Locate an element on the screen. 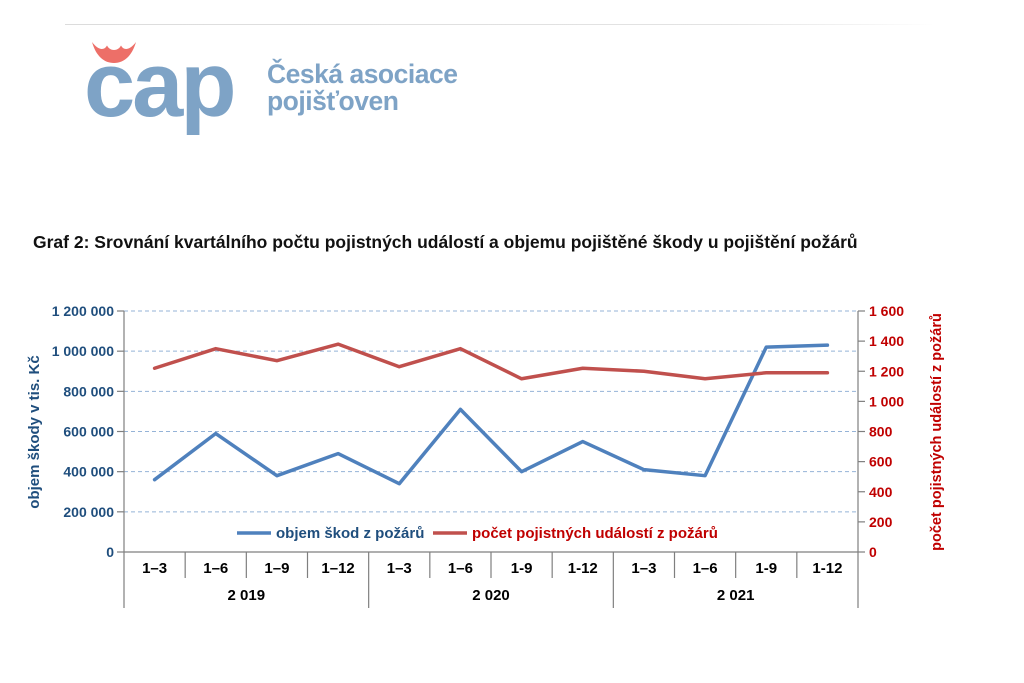 Image resolution: width=1024 pixels, height=683 pixels. right-axis-tick-label: 1 000 is located at coordinates (886, 401).